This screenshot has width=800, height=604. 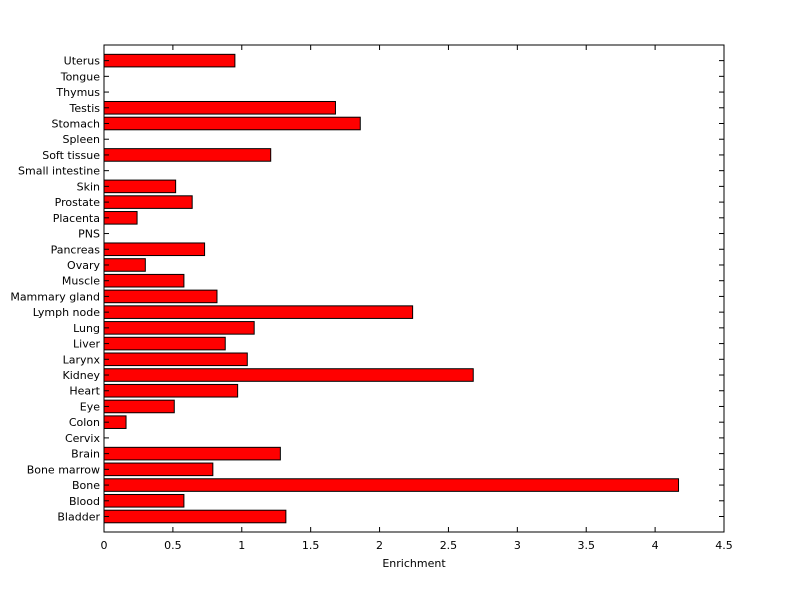 I want to click on y-tick-label-pns: PNS, so click(x=89, y=234).